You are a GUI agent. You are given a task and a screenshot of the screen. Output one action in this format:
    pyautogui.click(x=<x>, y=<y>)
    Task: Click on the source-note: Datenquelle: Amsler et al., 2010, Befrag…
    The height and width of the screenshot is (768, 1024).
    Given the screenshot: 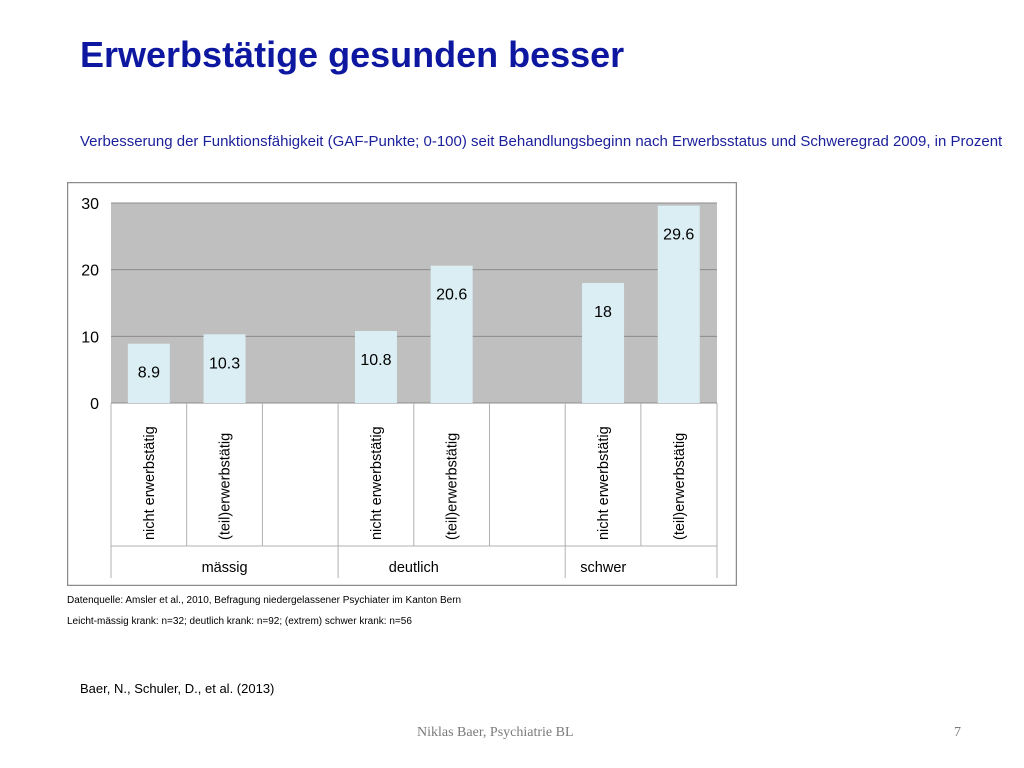 What is the action you would take?
    pyautogui.click(x=264, y=600)
    